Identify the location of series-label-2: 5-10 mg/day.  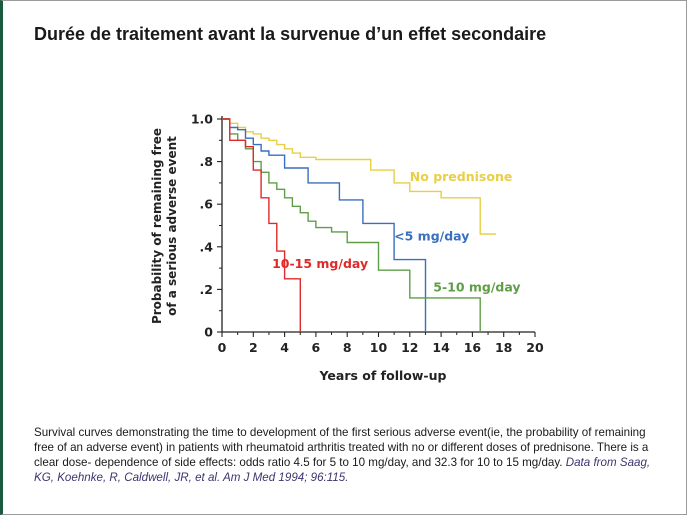
(476, 287).